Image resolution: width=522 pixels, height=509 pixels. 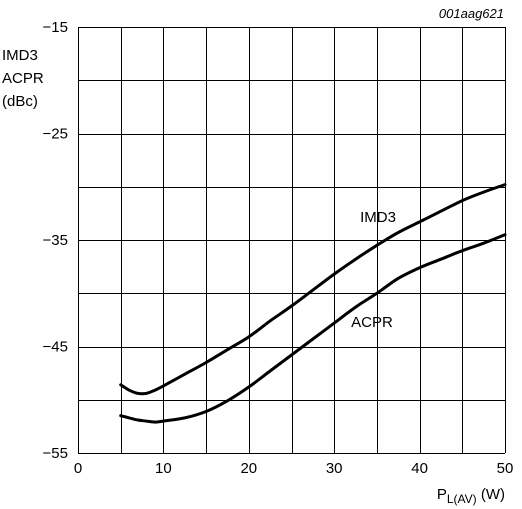 What do you see at coordinates (378, 217) in the screenshot?
I see `series-label-imd3: IMD3` at bounding box center [378, 217].